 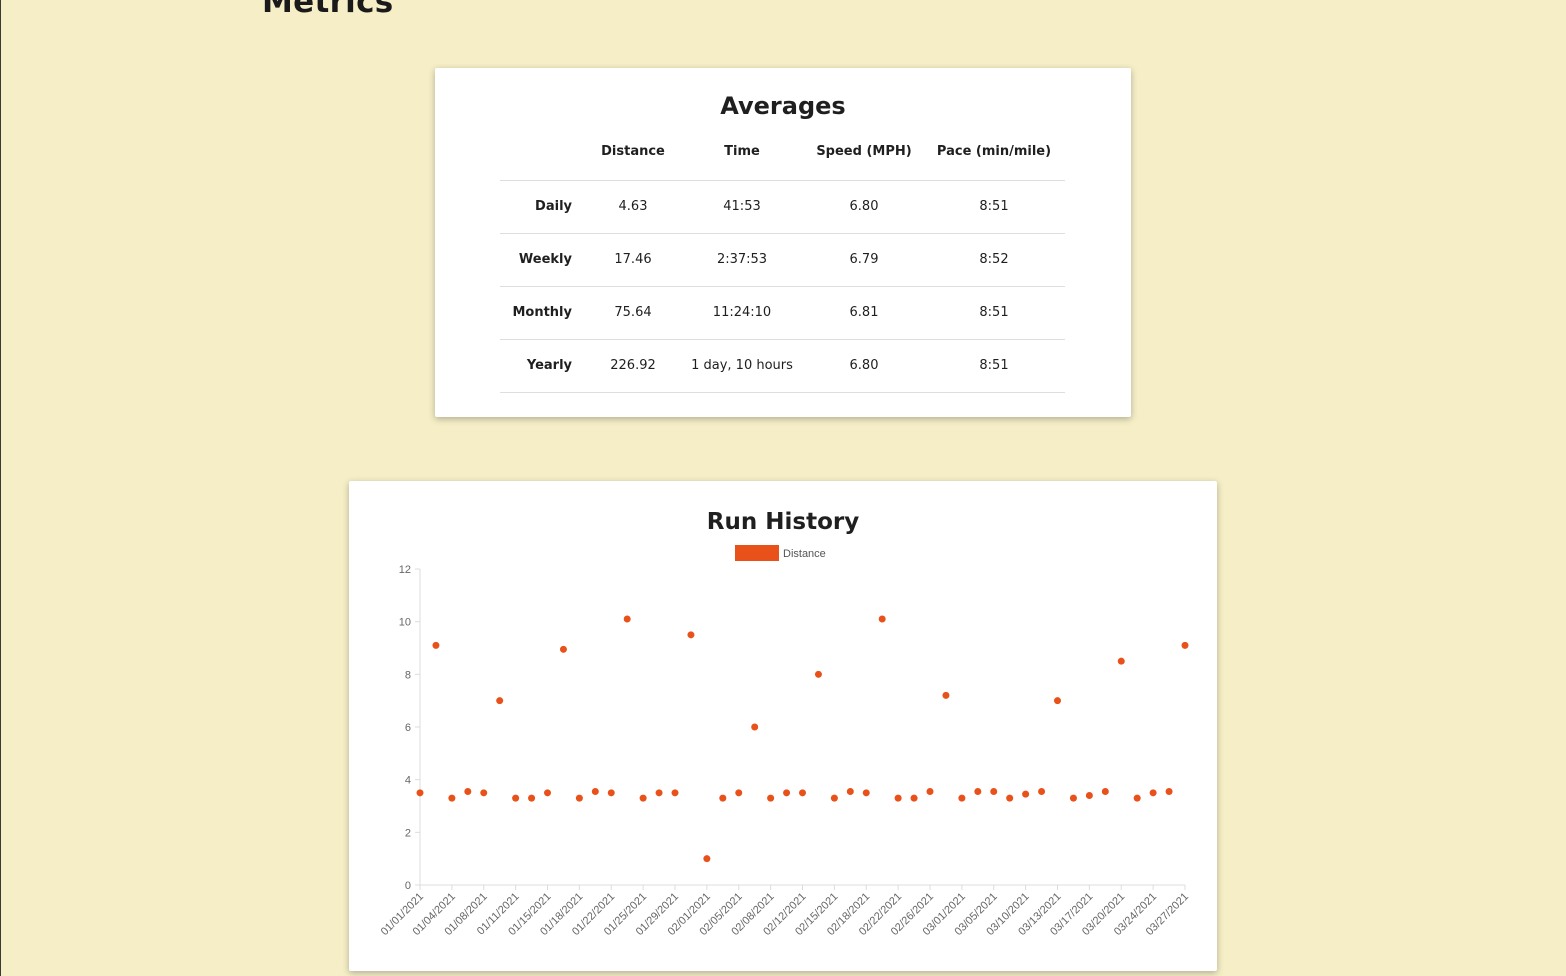 I want to click on table-row-daily: Daily 4.63 41:53 6.80 8:51, so click(x=782, y=207).